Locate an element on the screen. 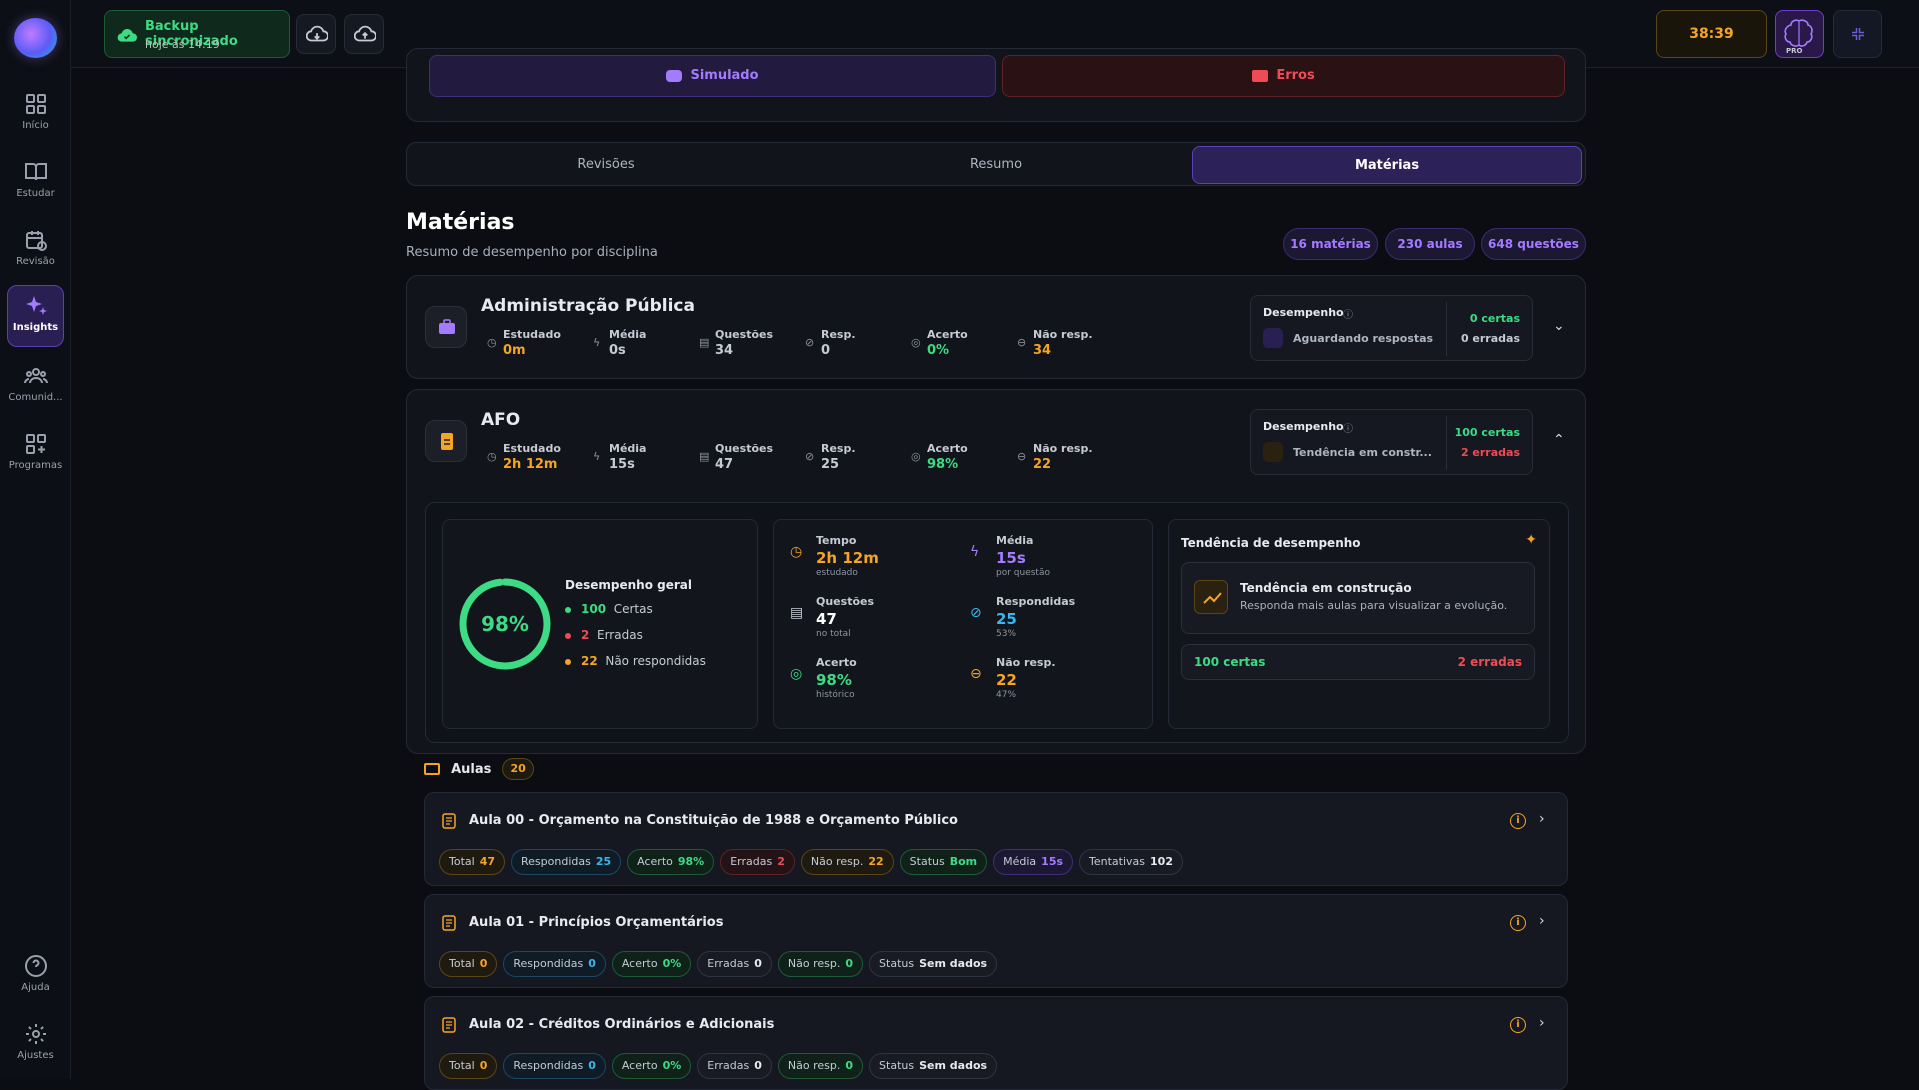 This screenshot has height=1090, width=1919. study-timer: 38:39 is located at coordinates (1711, 34).